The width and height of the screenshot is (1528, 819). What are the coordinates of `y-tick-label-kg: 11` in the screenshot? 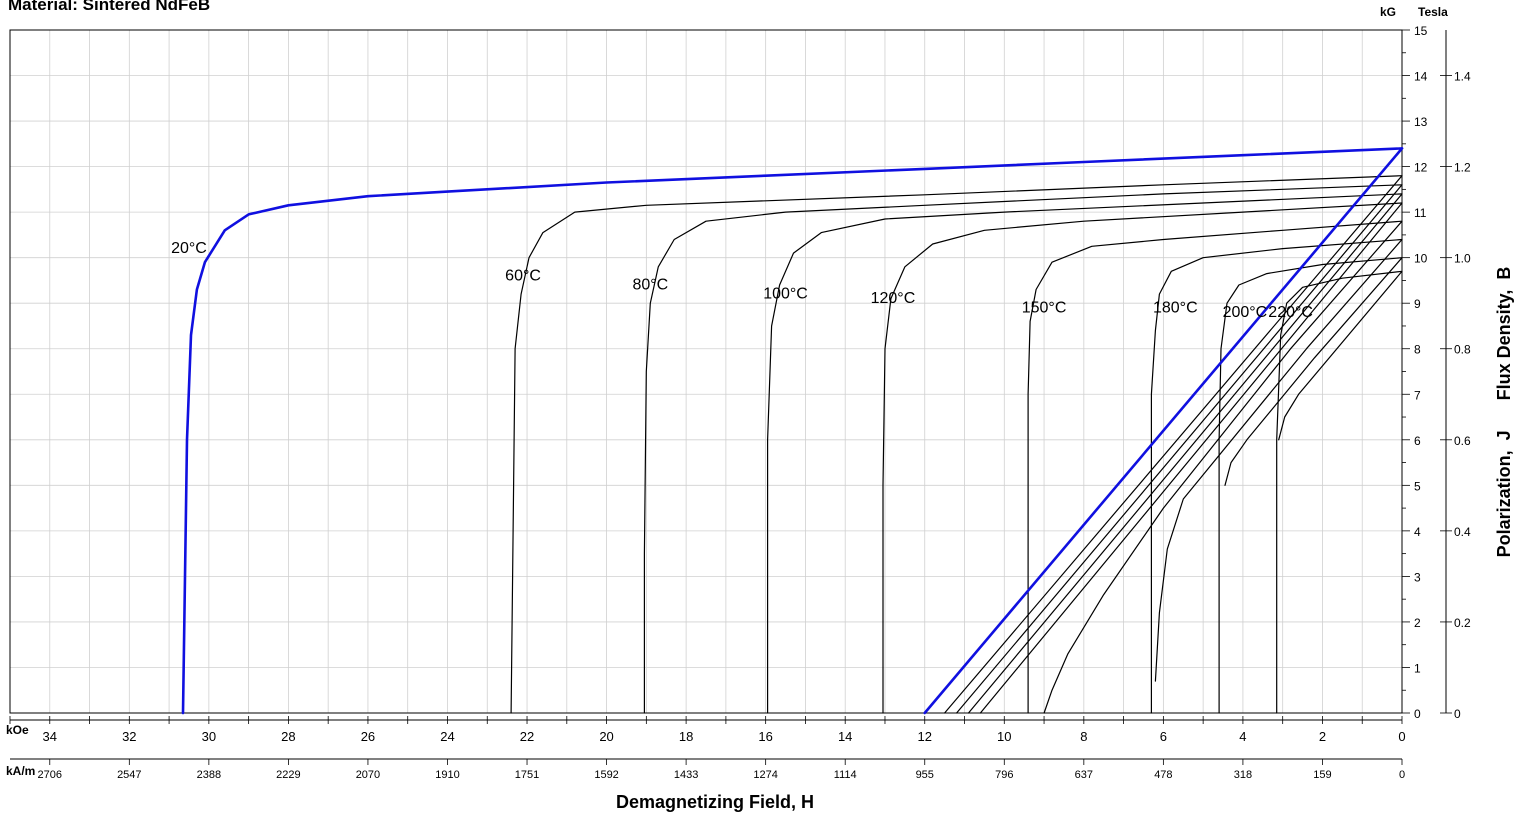 It's located at (1420, 213).